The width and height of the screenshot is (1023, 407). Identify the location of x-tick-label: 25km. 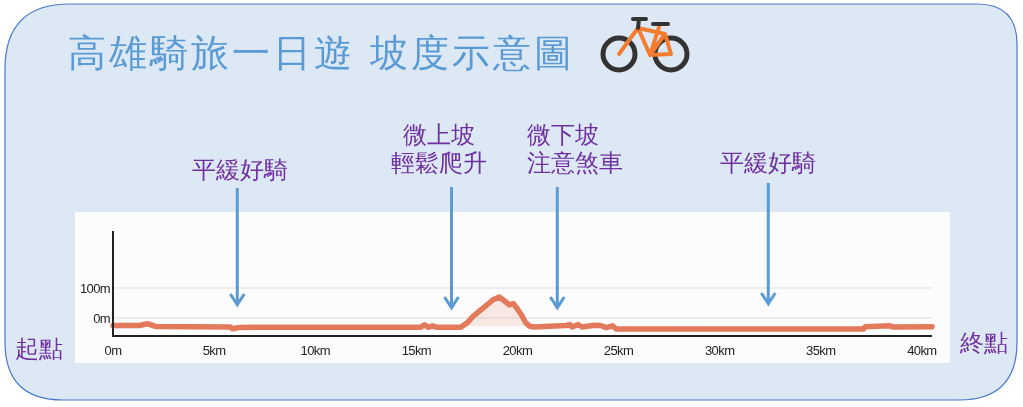
(618, 350).